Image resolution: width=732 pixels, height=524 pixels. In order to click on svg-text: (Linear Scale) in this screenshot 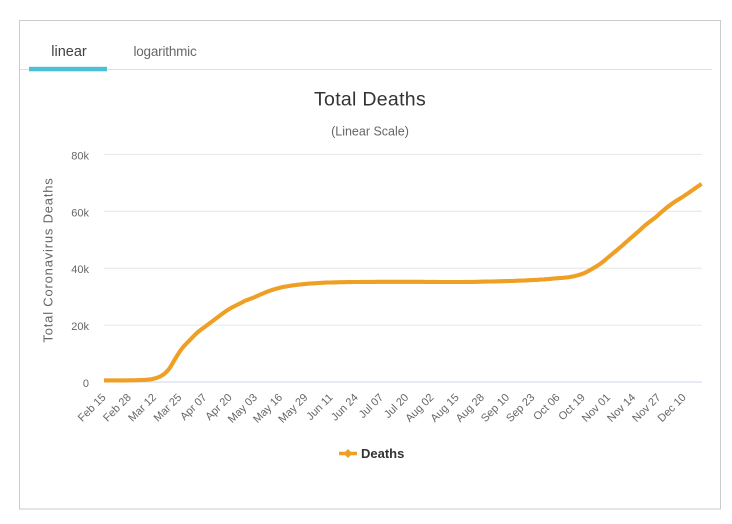, I will do `click(370, 132)`.